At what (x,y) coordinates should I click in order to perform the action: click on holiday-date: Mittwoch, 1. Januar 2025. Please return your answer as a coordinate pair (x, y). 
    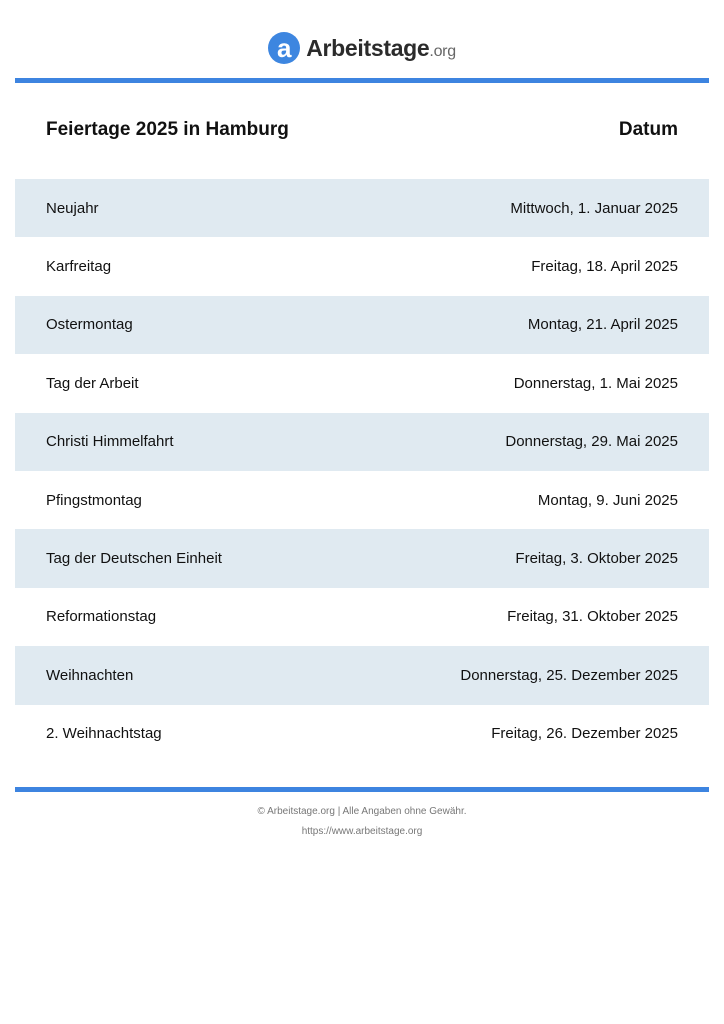
    Looking at the image, I should click on (594, 208).